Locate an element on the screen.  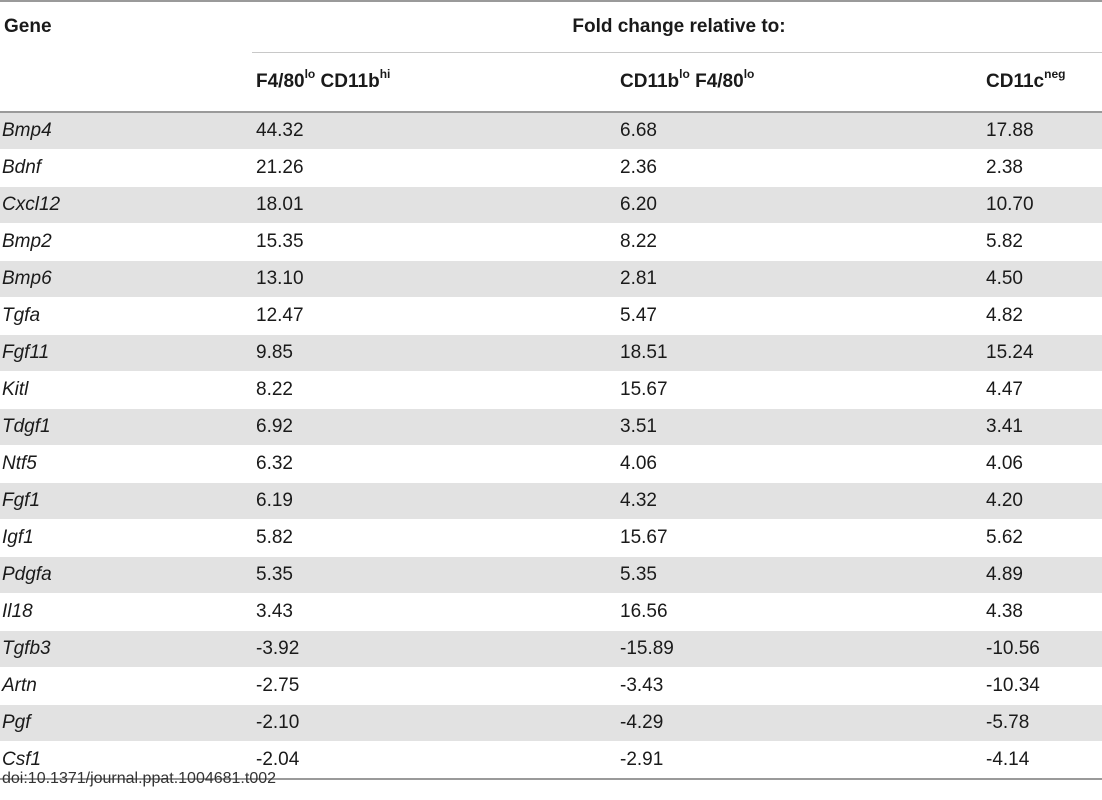
value-cell-f480lo-cd11bhi: 6.19 is located at coordinates (434, 501).